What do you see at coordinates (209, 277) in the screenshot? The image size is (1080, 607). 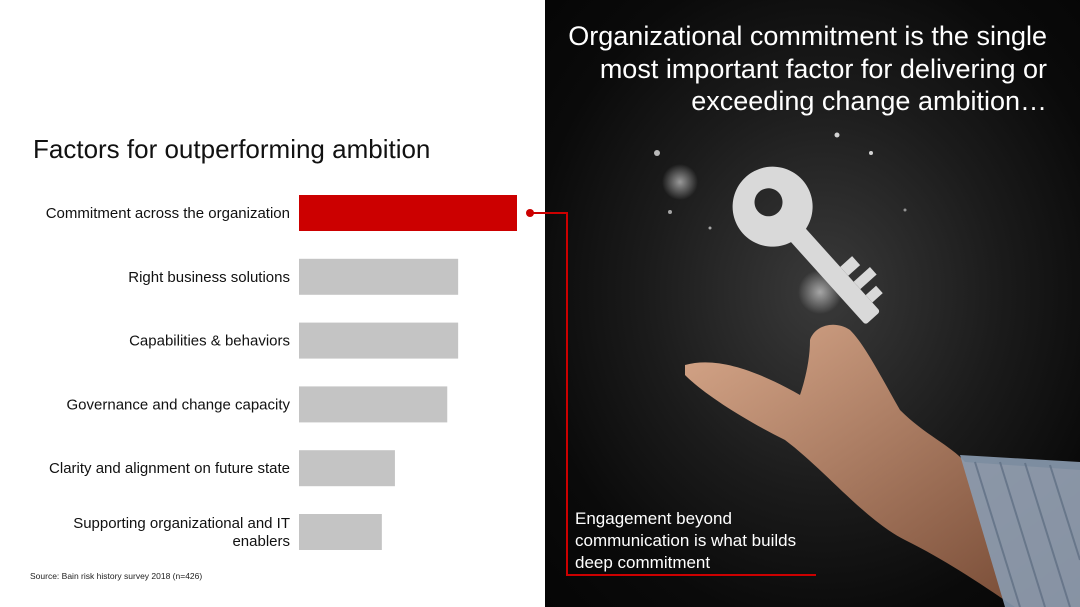 I see `category-label-2: Right business solutions` at bounding box center [209, 277].